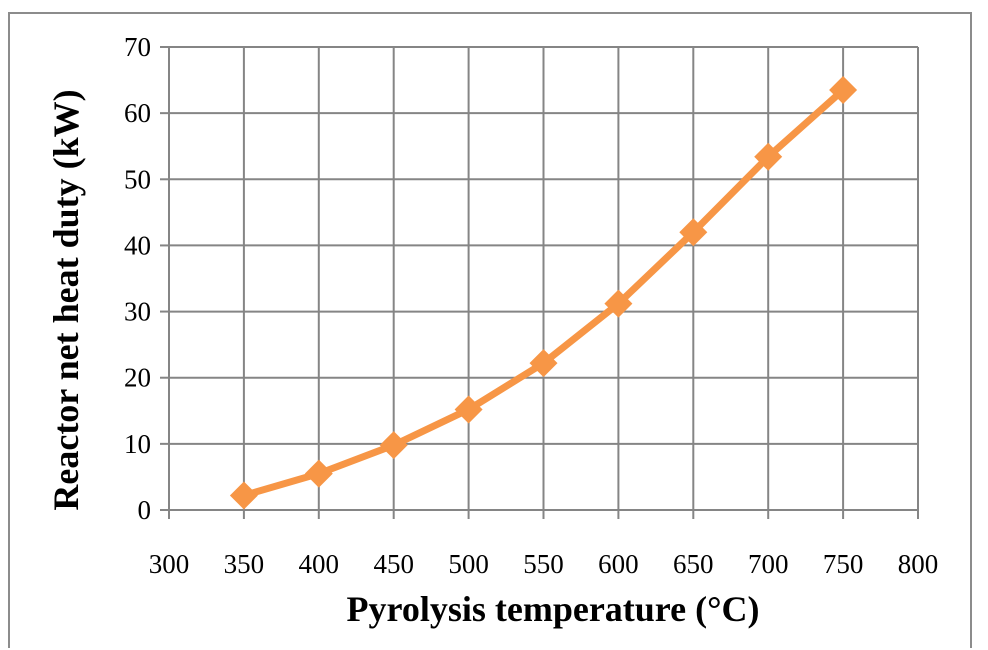 The height and width of the screenshot is (650, 988). I want to click on y-tick-label: 40, so click(137, 245).